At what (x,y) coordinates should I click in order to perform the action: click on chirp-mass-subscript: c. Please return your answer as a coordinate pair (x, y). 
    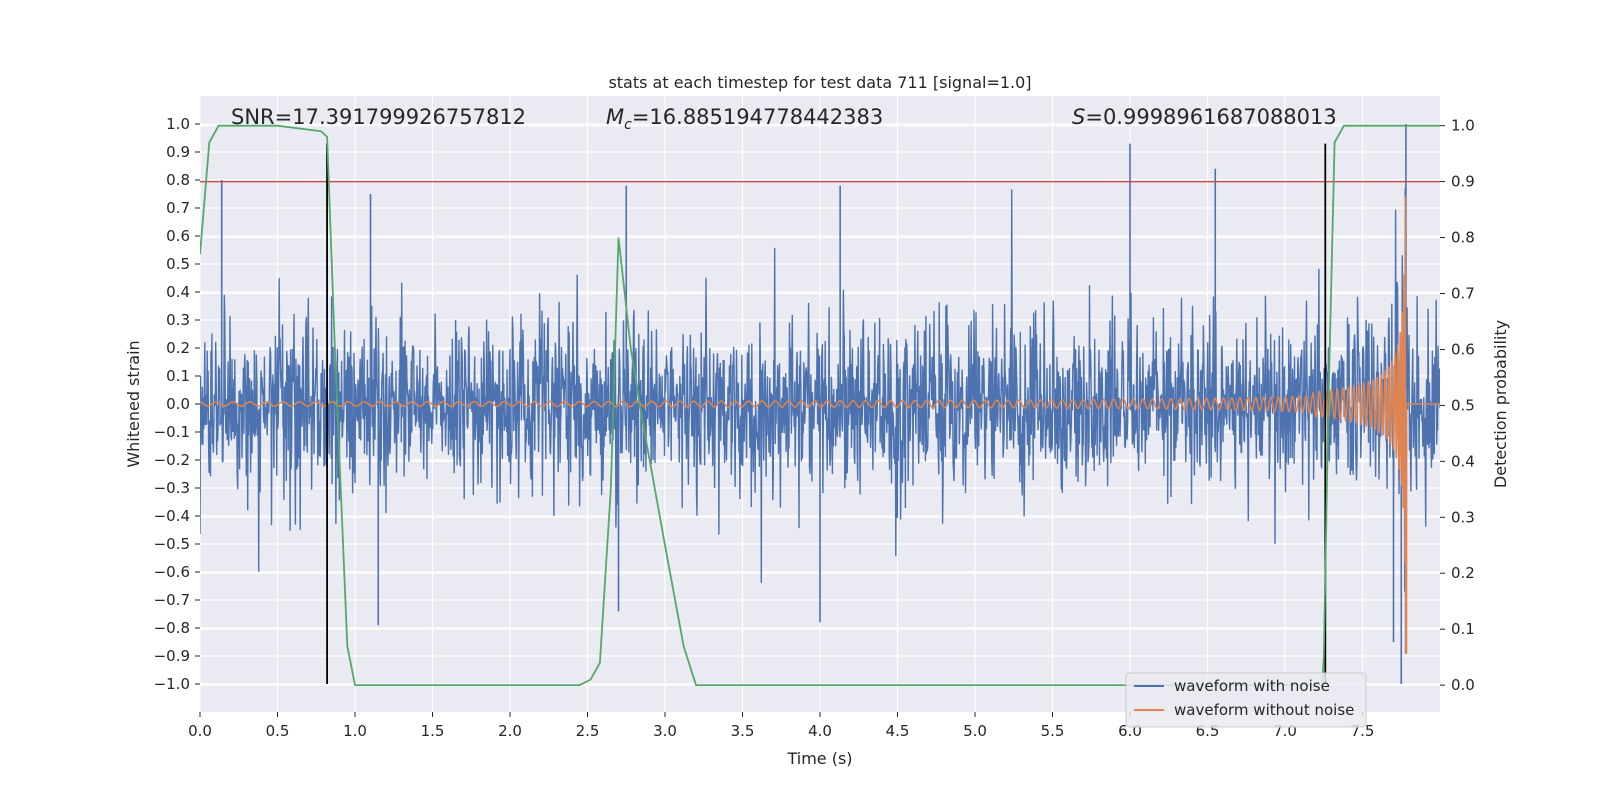
    Looking at the image, I should click on (628, 125).